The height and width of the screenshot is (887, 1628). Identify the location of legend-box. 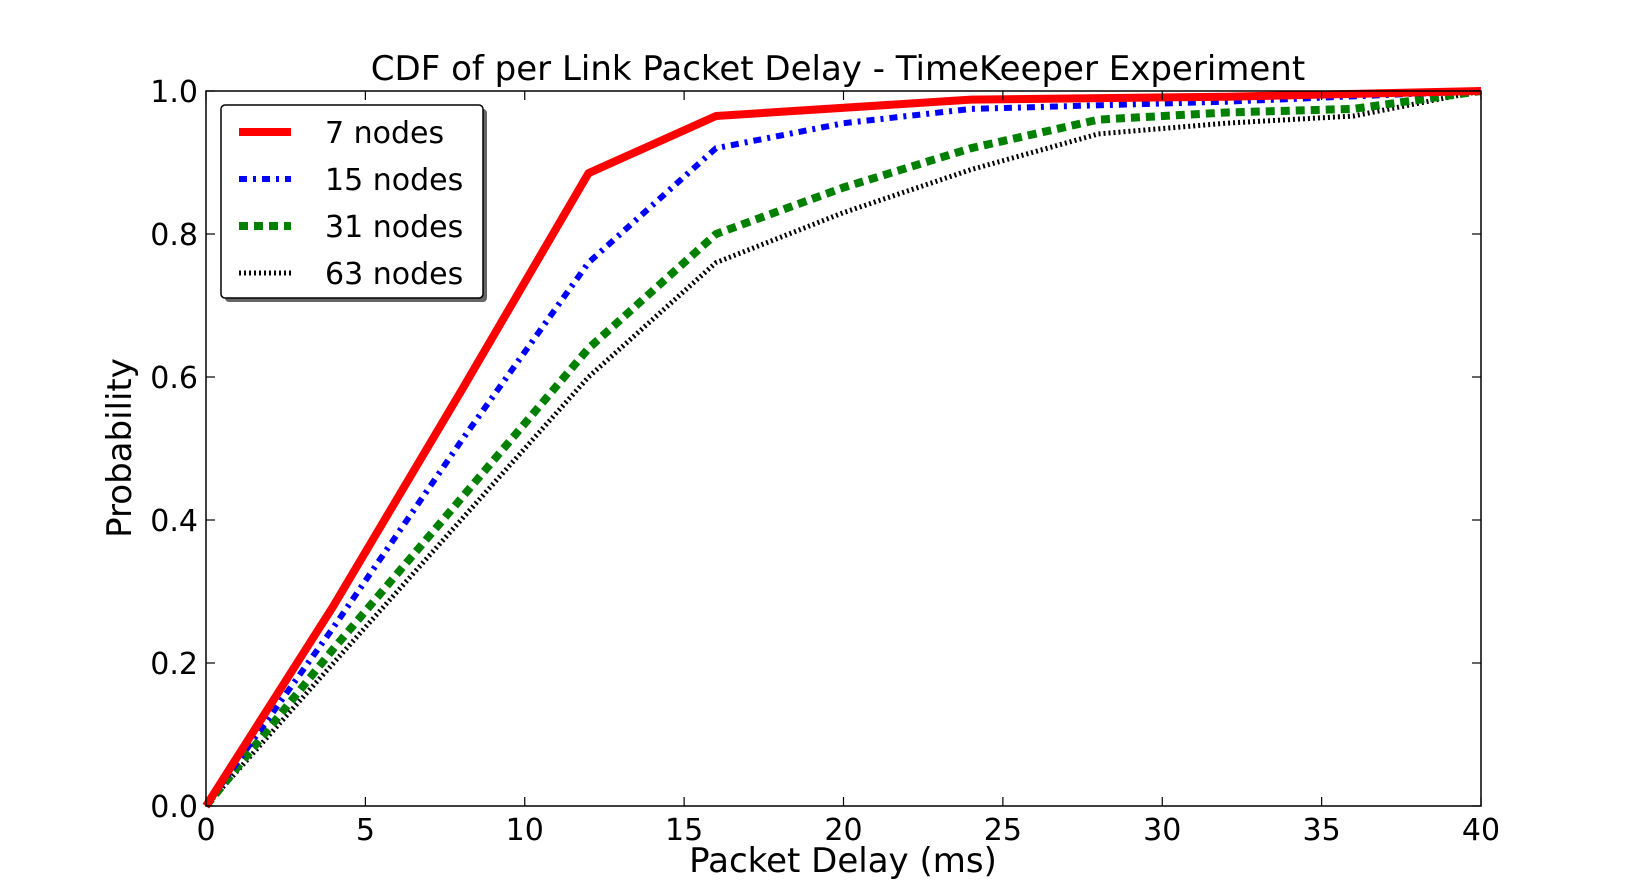
(352, 201).